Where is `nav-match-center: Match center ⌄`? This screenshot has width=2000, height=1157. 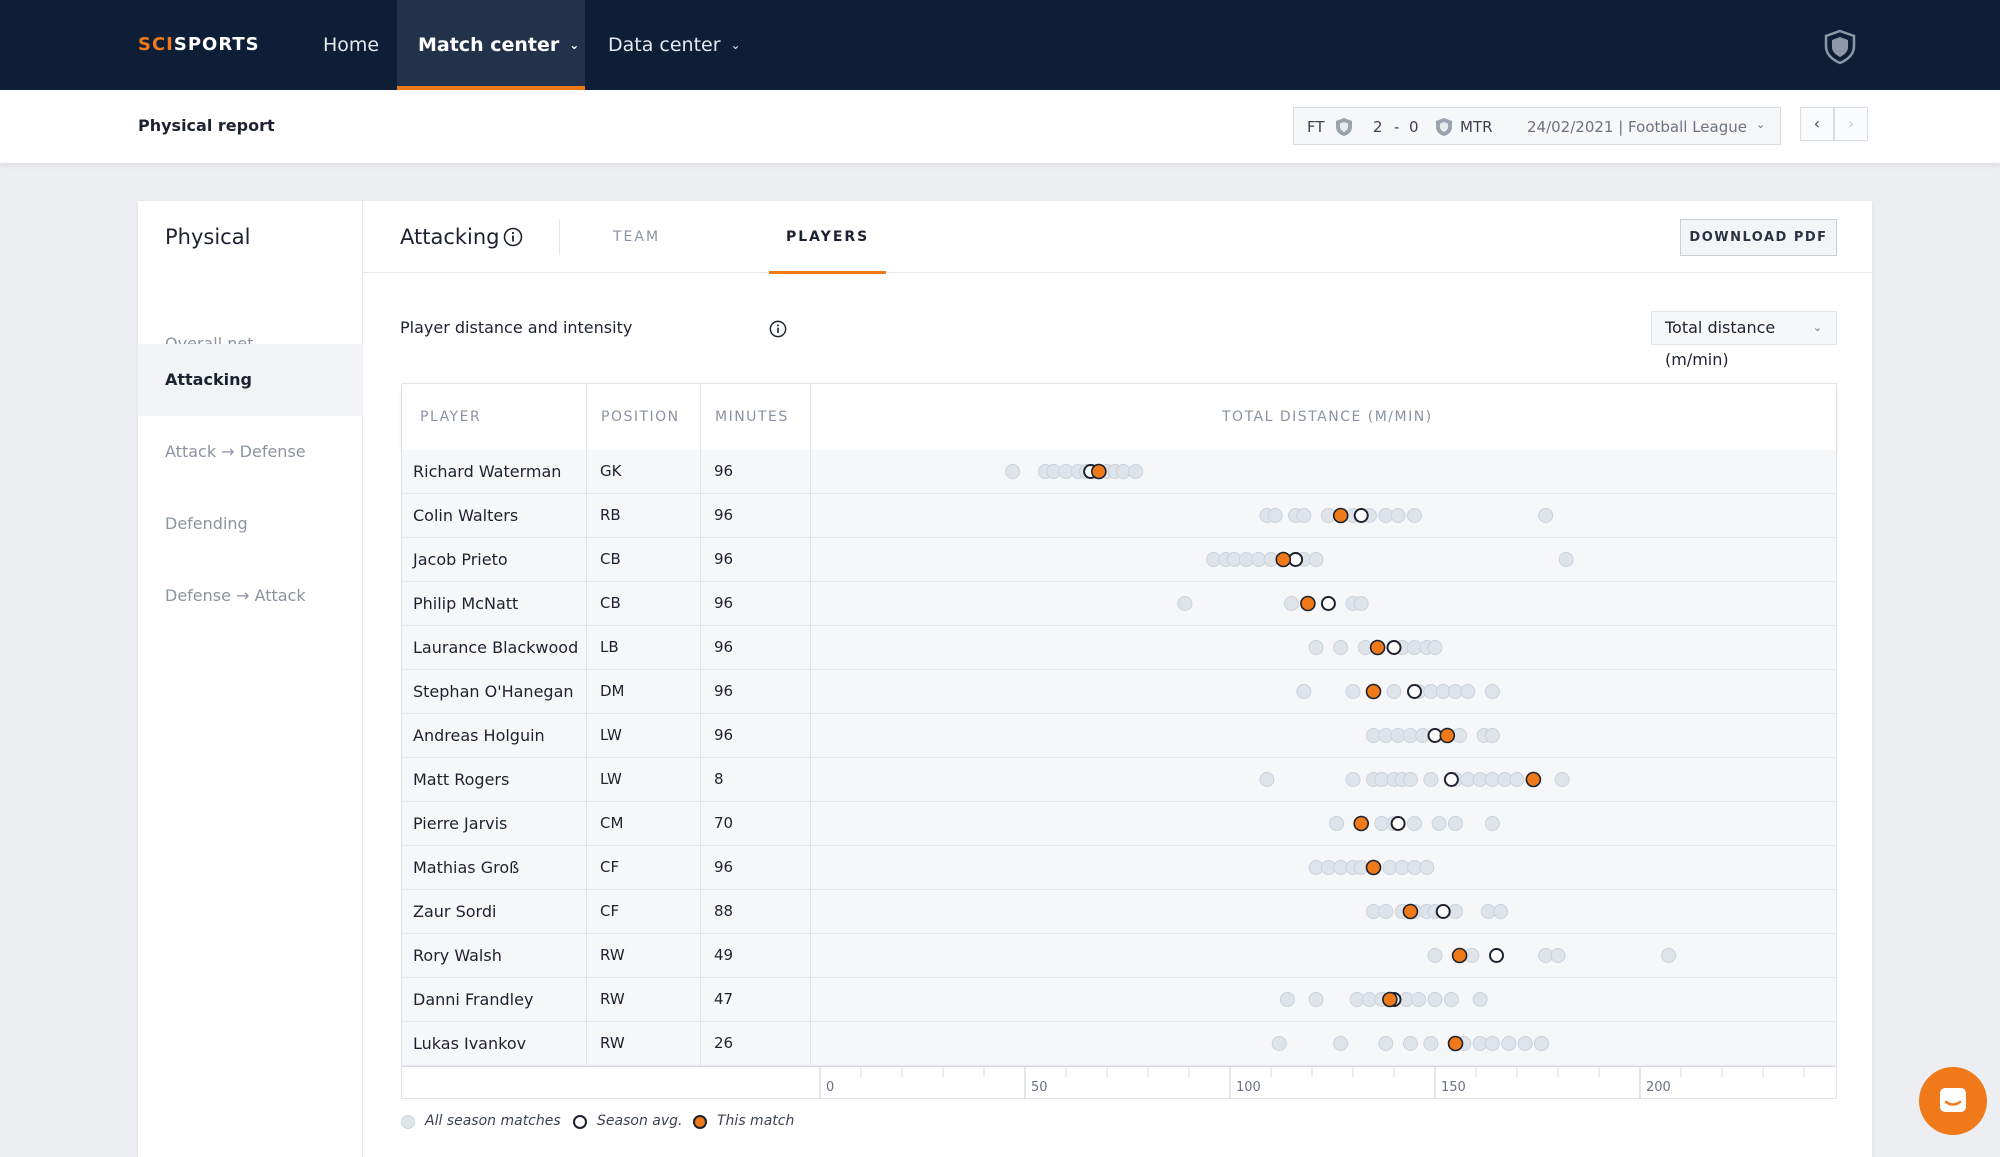
nav-match-center: Match center ⌄ is located at coordinates (491, 45).